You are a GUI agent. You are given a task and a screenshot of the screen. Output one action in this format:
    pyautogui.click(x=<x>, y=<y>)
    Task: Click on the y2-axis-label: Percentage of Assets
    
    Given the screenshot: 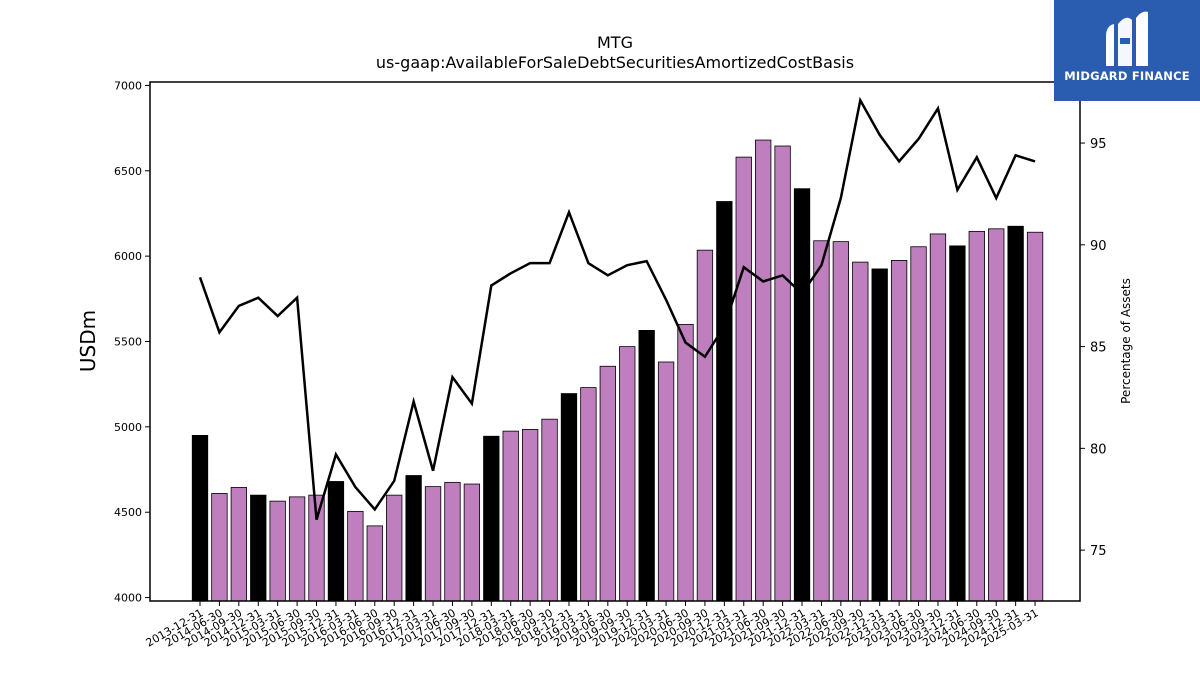 What is the action you would take?
    pyautogui.click(x=1126, y=341)
    